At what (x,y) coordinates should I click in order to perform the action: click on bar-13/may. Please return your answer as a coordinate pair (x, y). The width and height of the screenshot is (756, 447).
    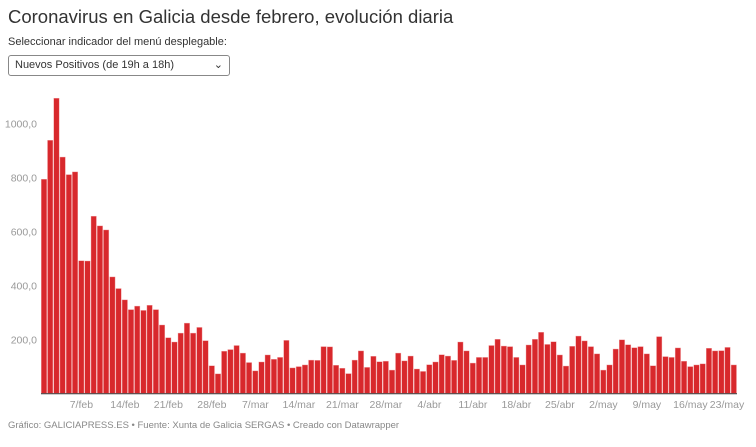
    Looking at the image, I should click on (671, 375).